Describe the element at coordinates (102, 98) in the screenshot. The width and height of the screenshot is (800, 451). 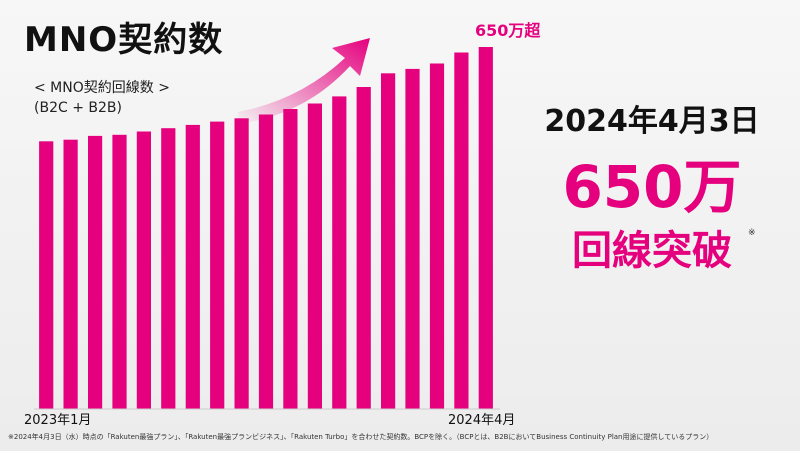
I see `chart-subtitle: < MNO契約回線数 > (B2C + B2B)` at that location.